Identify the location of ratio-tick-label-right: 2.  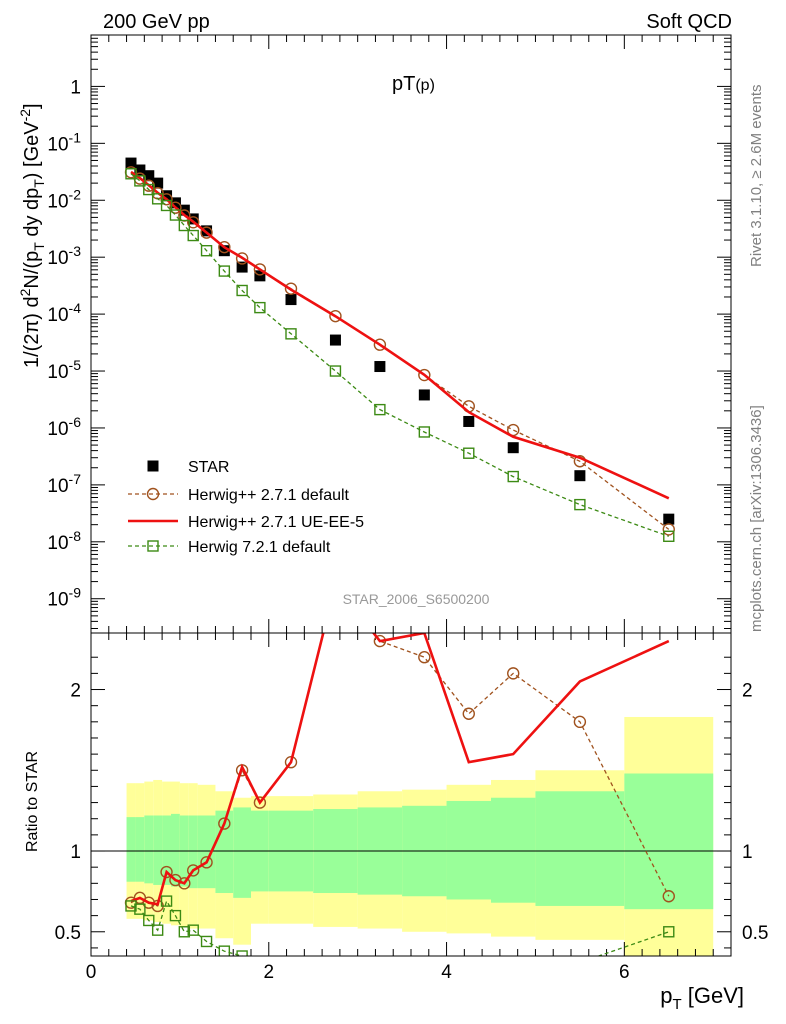
(747, 691).